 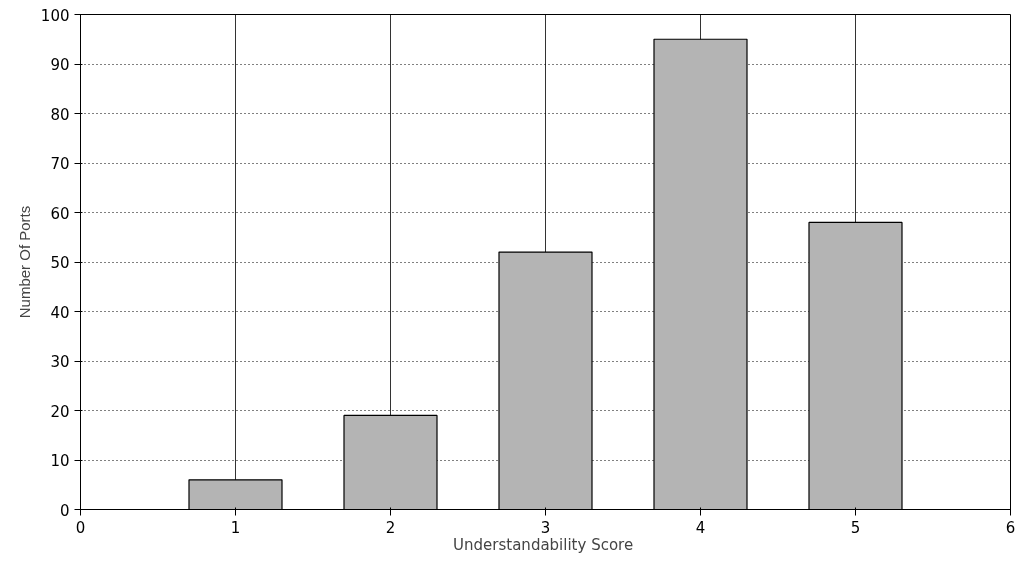 What do you see at coordinates (390, 527) in the screenshot?
I see `x-tick-label: 2` at bounding box center [390, 527].